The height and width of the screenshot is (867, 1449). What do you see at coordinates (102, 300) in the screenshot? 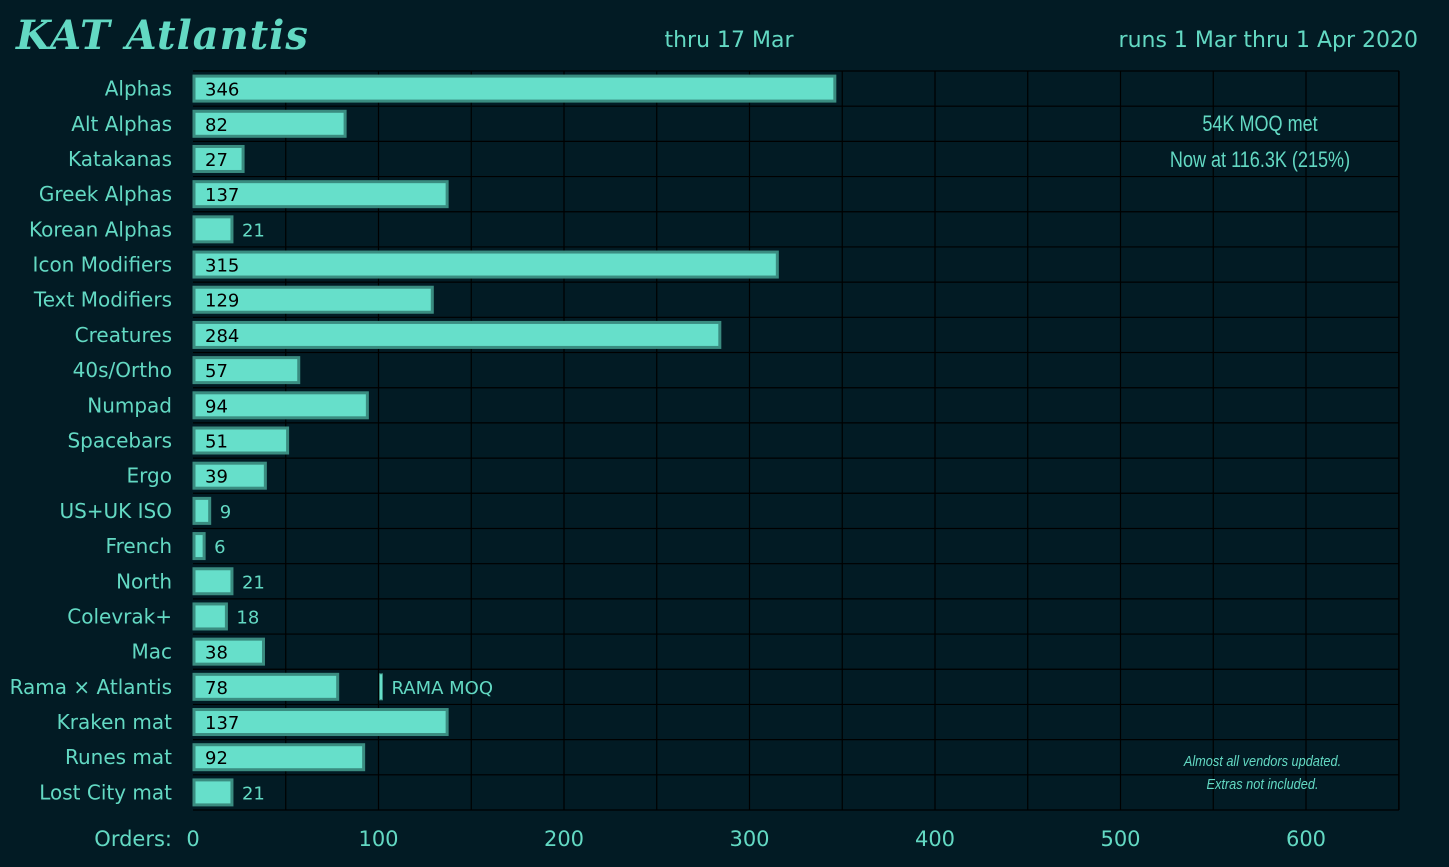
I see `category-label: Text Modifiers` at bounding box center [102, 300].